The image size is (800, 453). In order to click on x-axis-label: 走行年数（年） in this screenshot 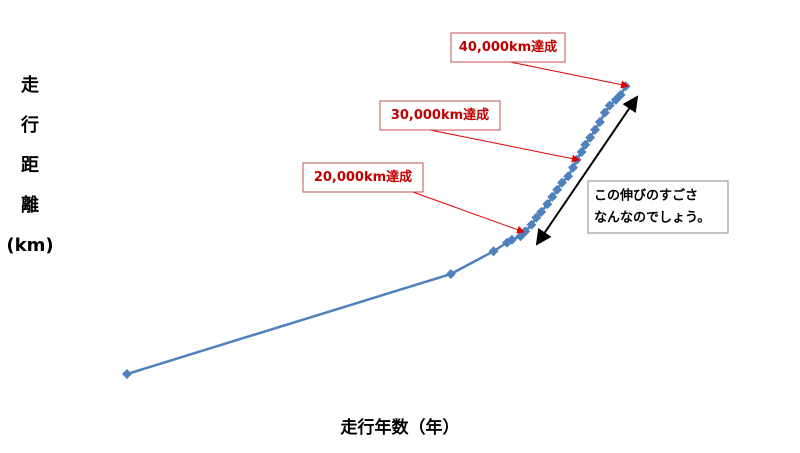, I will do `click(400, 427)`.